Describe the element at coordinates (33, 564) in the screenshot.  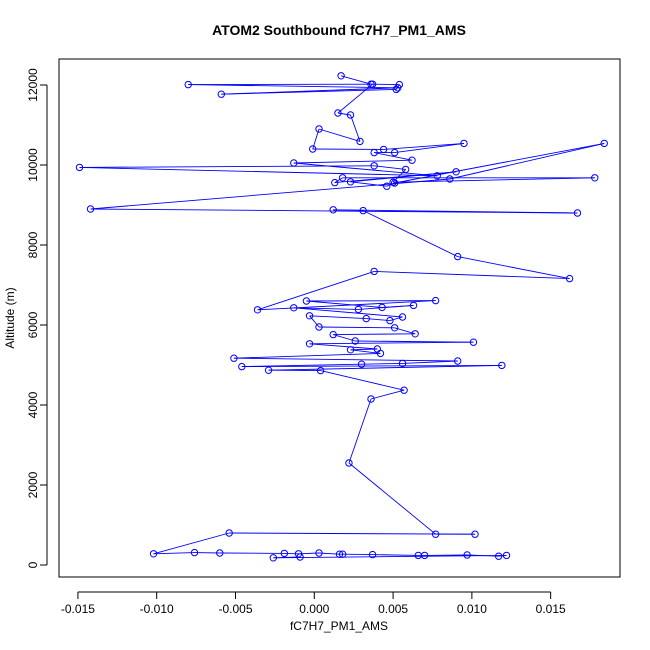
I see `y-tick-label: 0` at that location.